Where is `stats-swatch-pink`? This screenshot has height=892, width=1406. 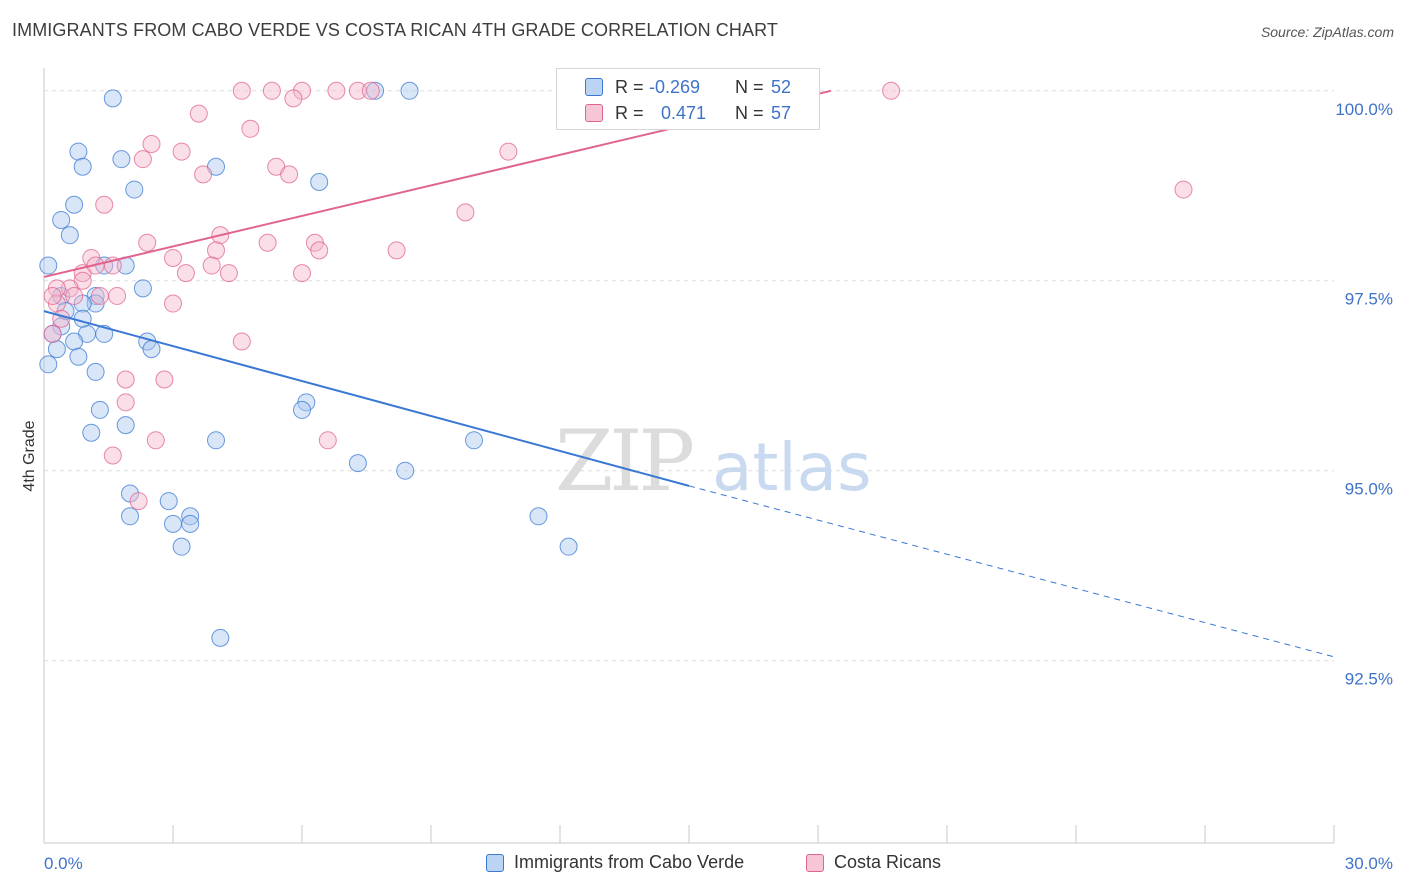 stats-swatch-pink is located at coordinates (594, 113).